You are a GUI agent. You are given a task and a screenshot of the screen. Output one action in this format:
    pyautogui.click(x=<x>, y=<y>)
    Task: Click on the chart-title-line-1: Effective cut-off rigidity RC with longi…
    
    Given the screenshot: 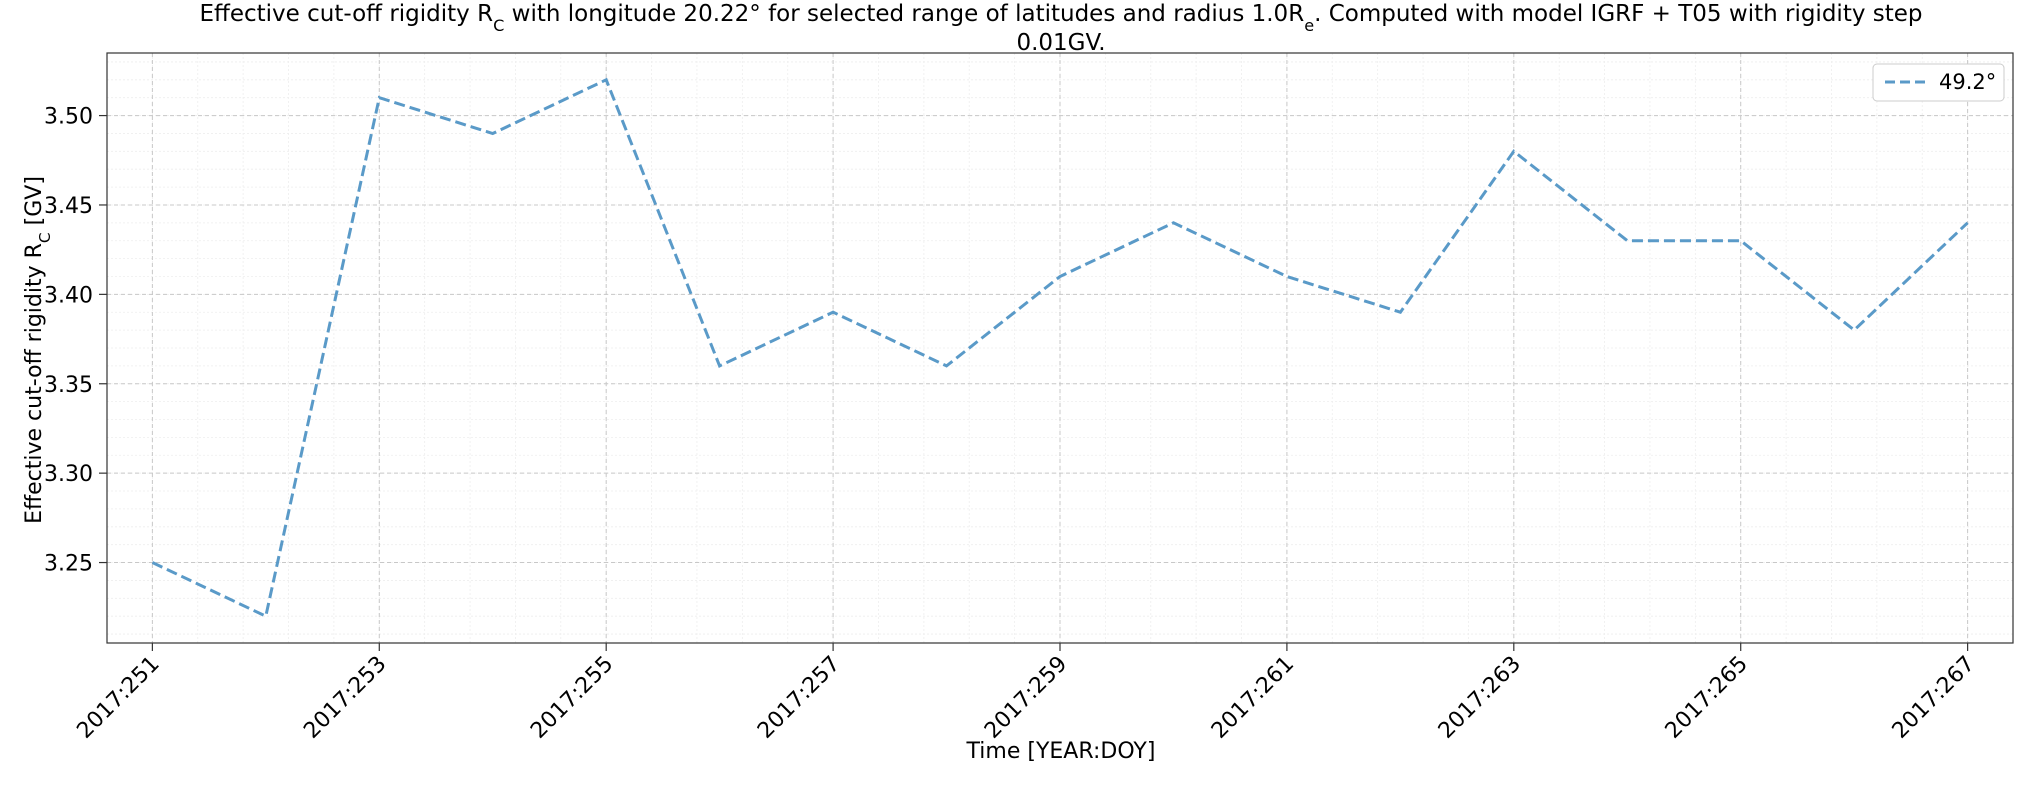 What is the action you would take?
    pyautogui.click(x=1060, y=18)
    